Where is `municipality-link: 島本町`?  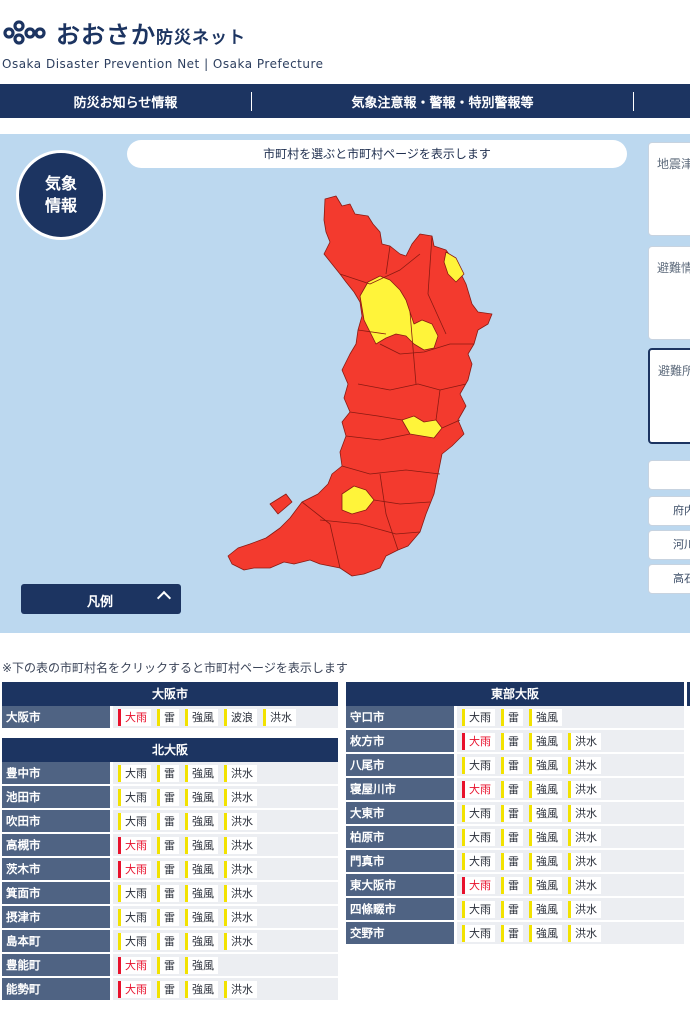 municipality-link: 島本町 is located at coordinates (56, 941).